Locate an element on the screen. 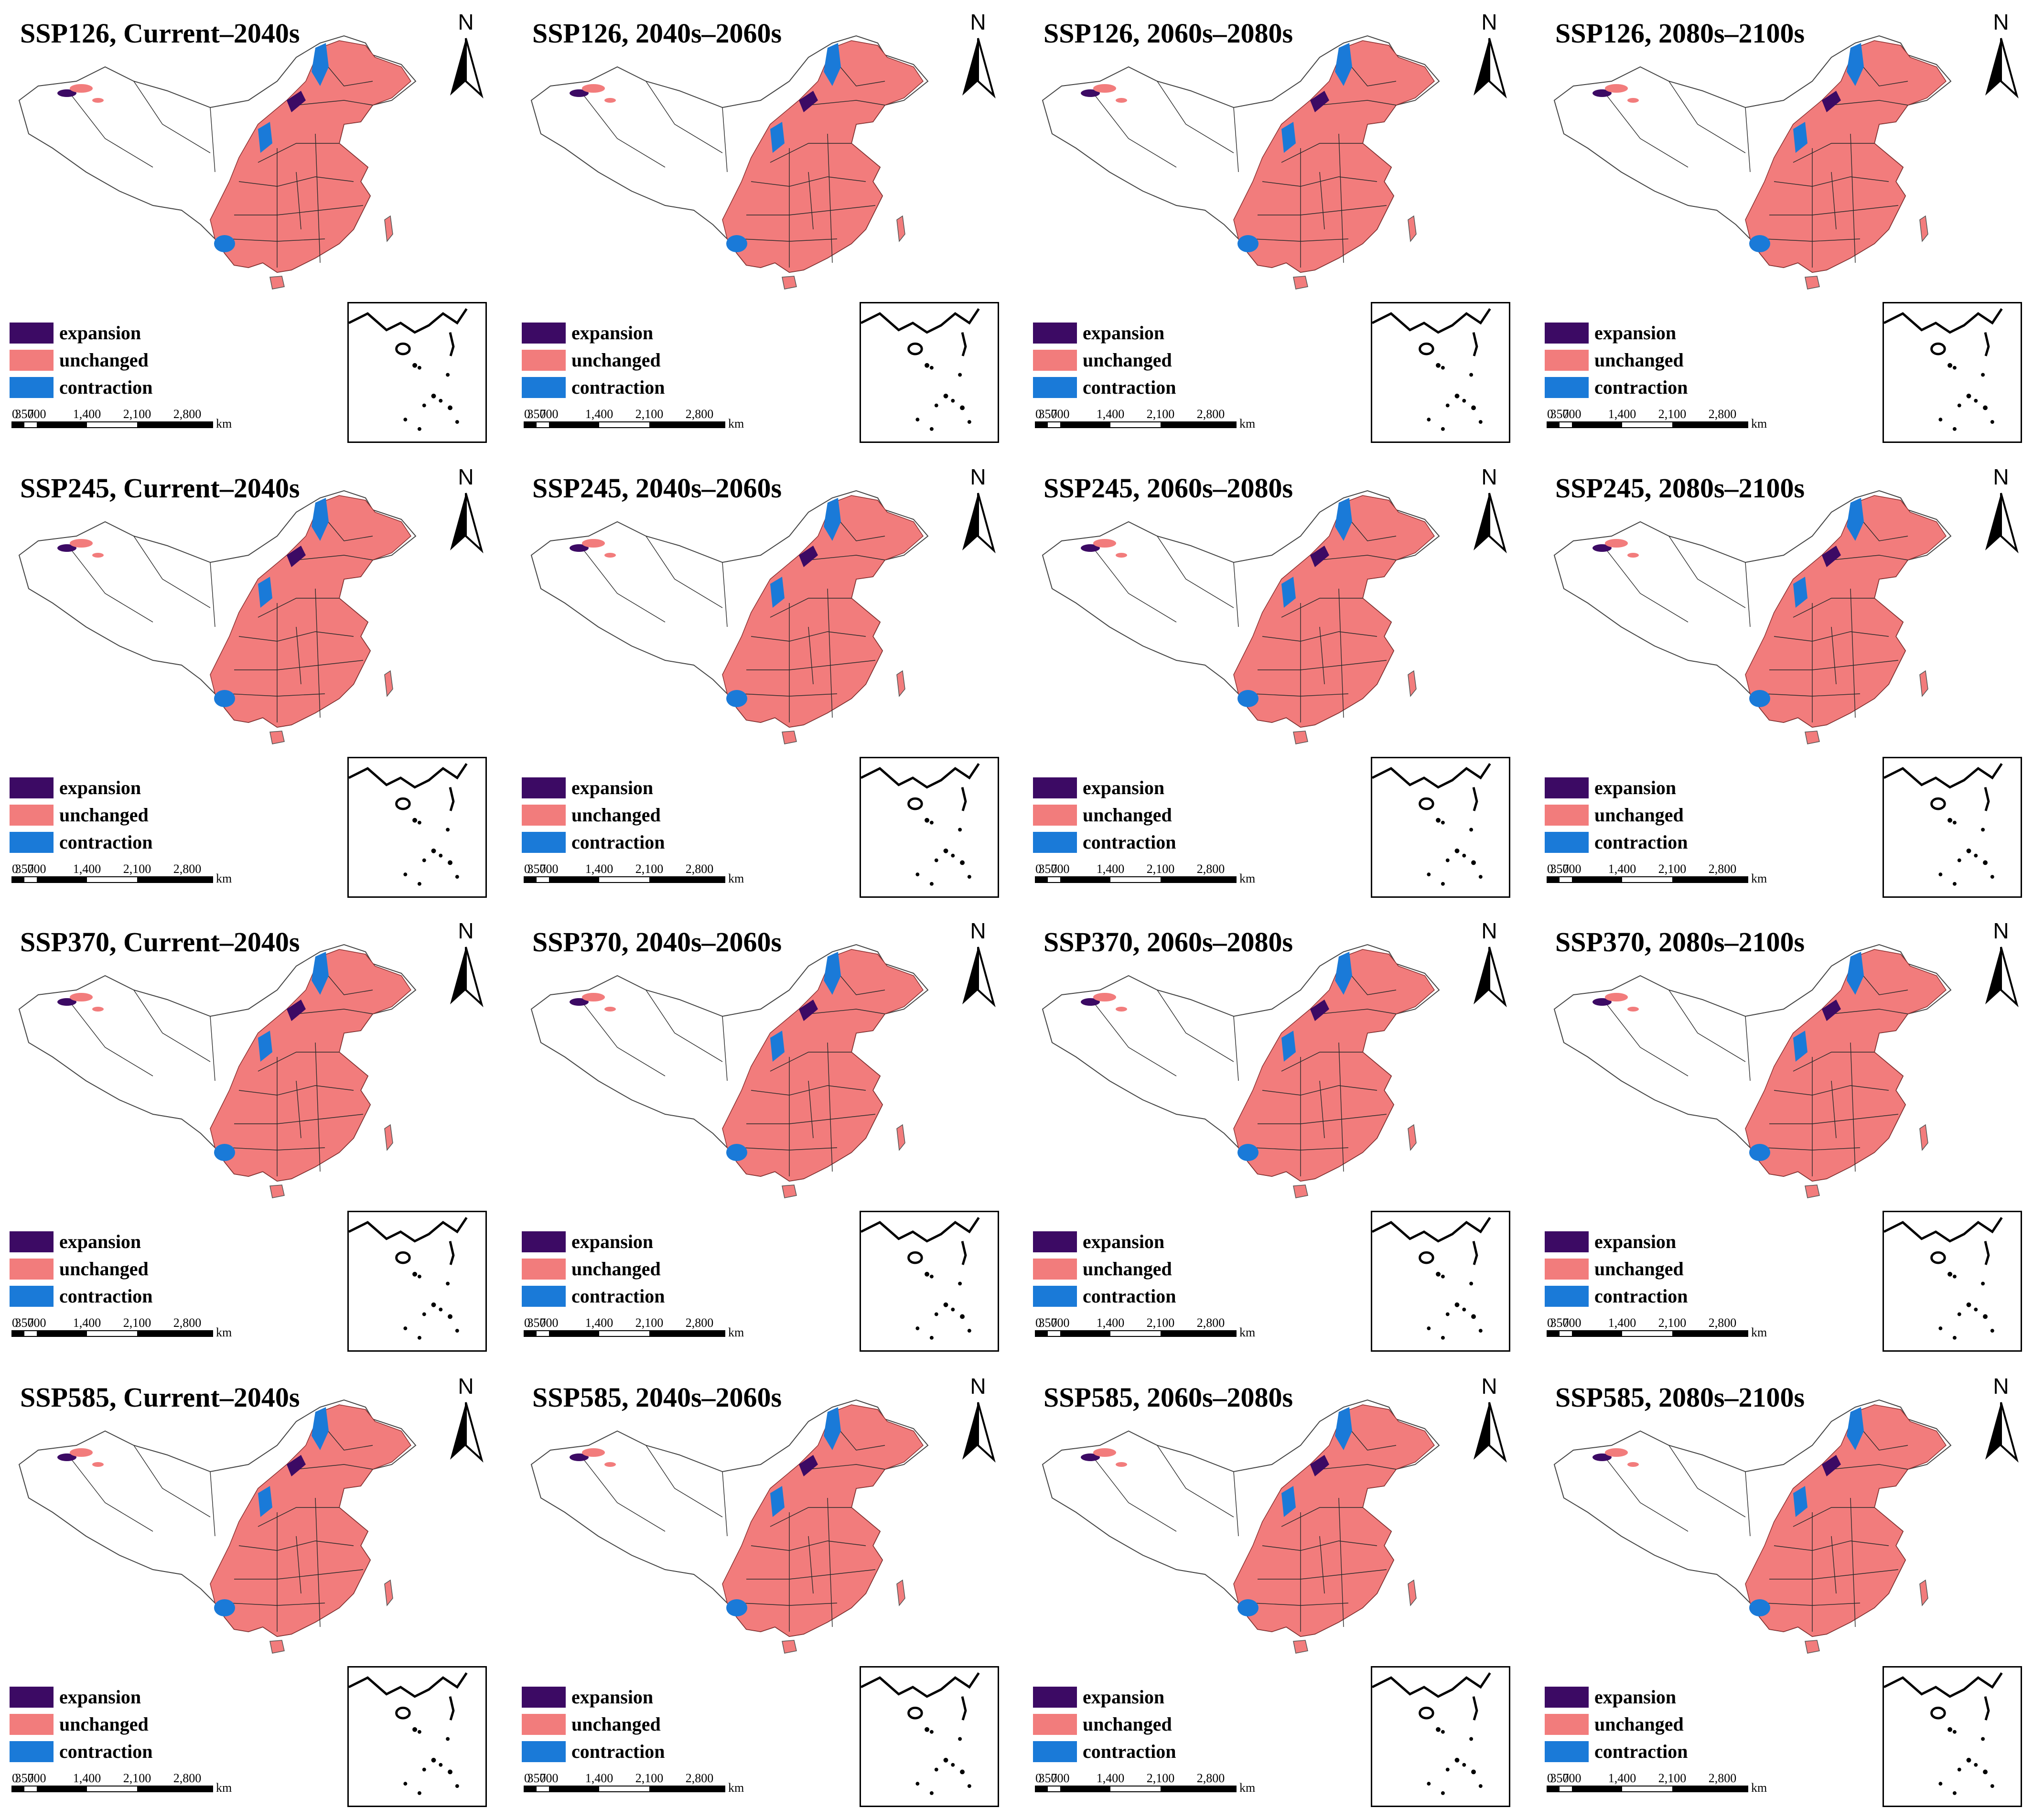  panel-title: SSP126, 2080s–2100s is located at coordinates (1680, 33).